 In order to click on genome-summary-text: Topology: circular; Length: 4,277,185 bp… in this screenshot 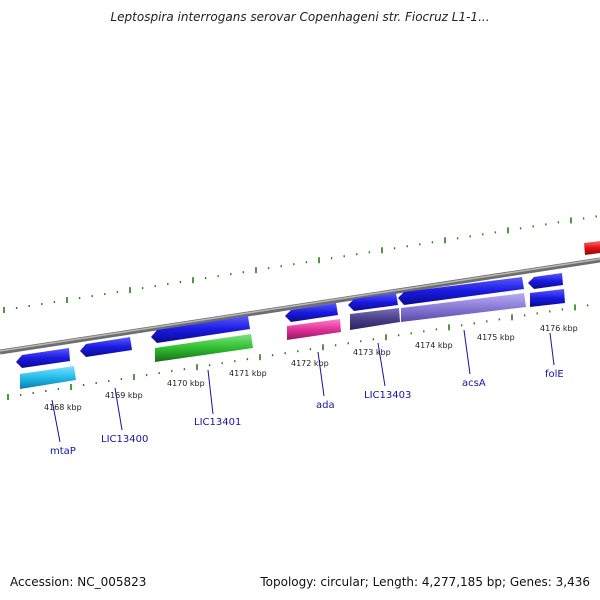, I will do `click(425, 582)`.